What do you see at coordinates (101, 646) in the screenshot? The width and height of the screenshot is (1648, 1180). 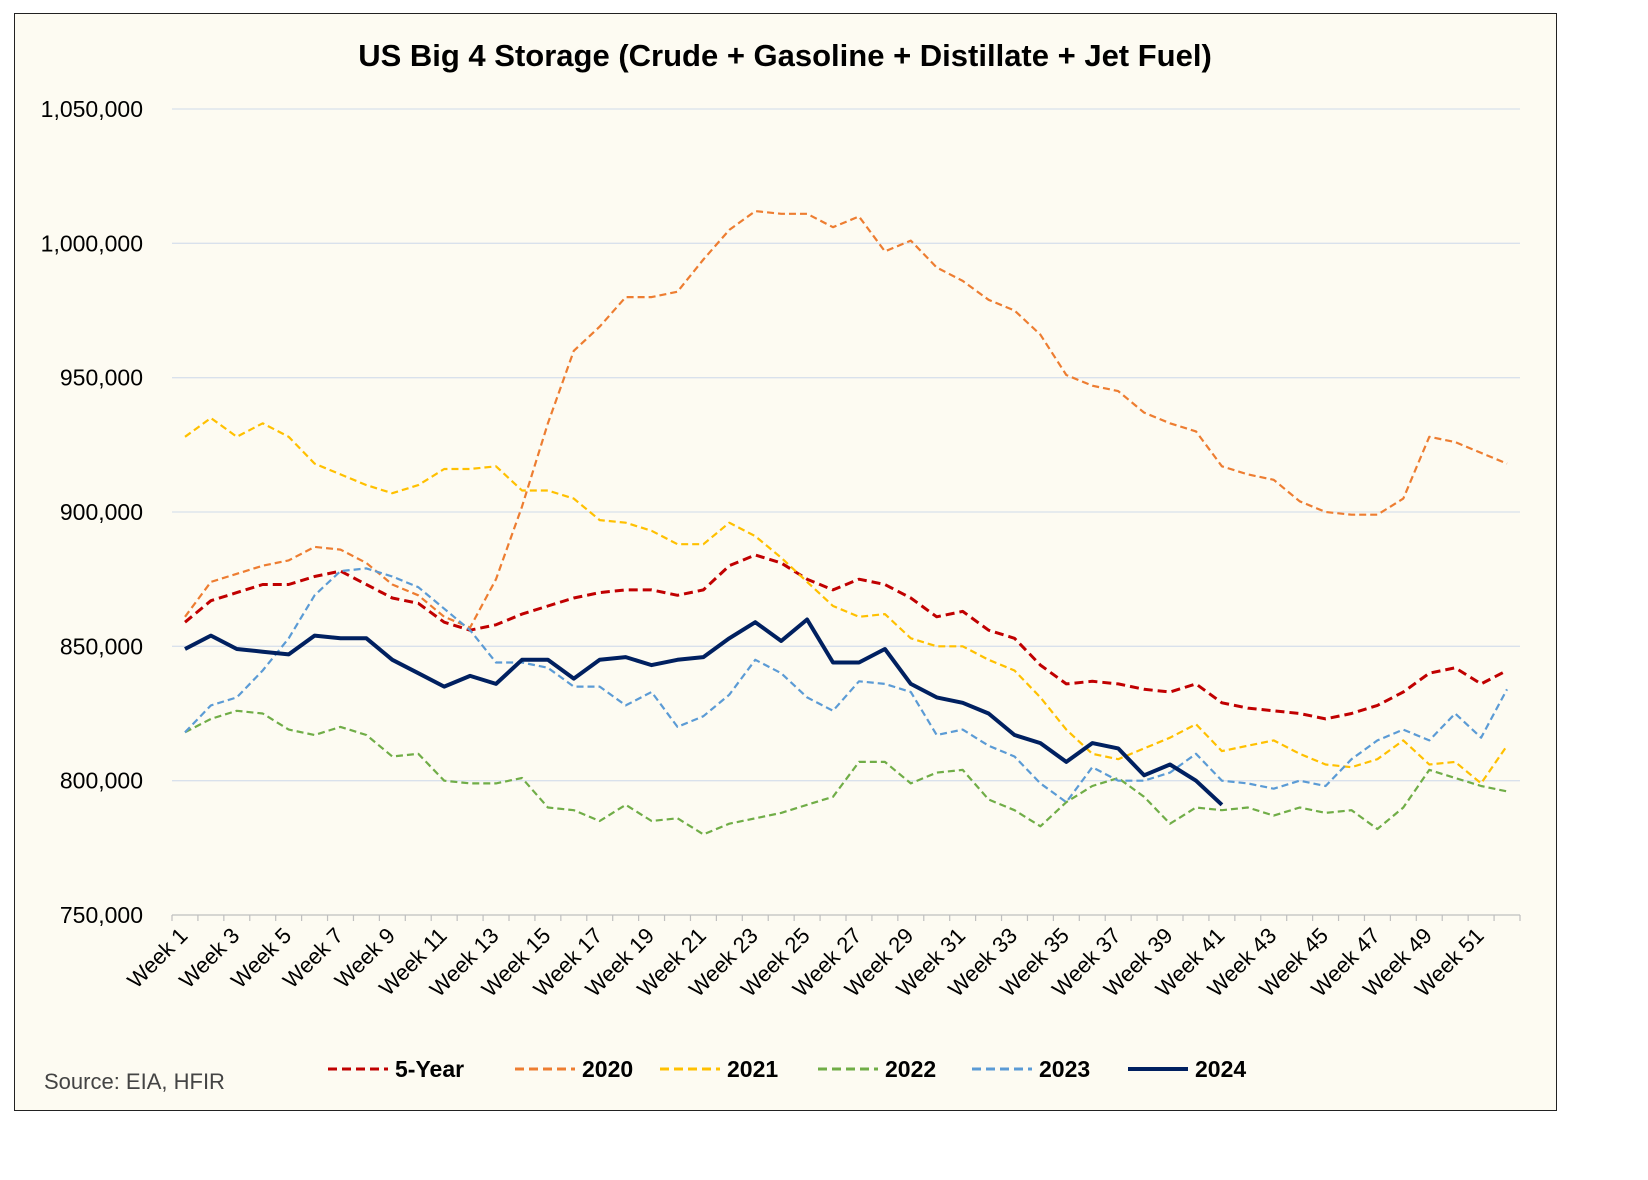 I see `y-tick-label: 850,000` at bounding box center [101, 646].